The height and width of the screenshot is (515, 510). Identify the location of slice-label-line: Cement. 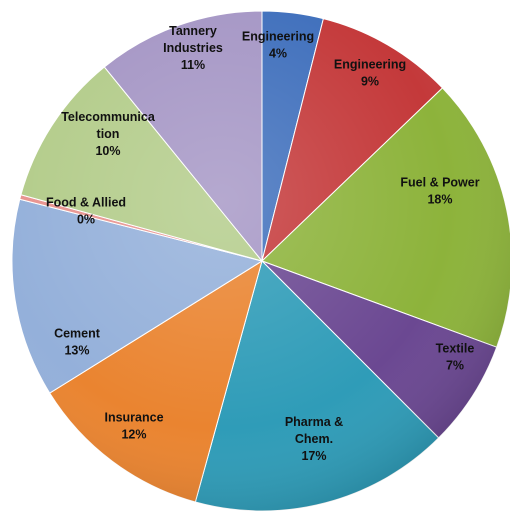
(77, 334).